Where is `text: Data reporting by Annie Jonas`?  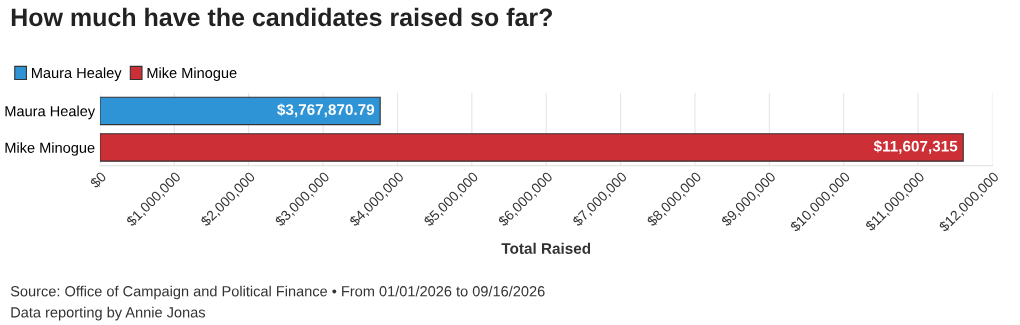 text: Data reporting by Annie Jonas is located at coordinates (108, 313).